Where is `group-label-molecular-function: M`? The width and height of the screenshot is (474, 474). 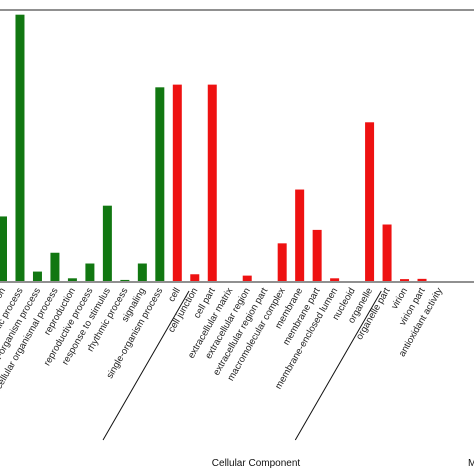
group-label-molecular-function: M is located at coordinates (471, 463).